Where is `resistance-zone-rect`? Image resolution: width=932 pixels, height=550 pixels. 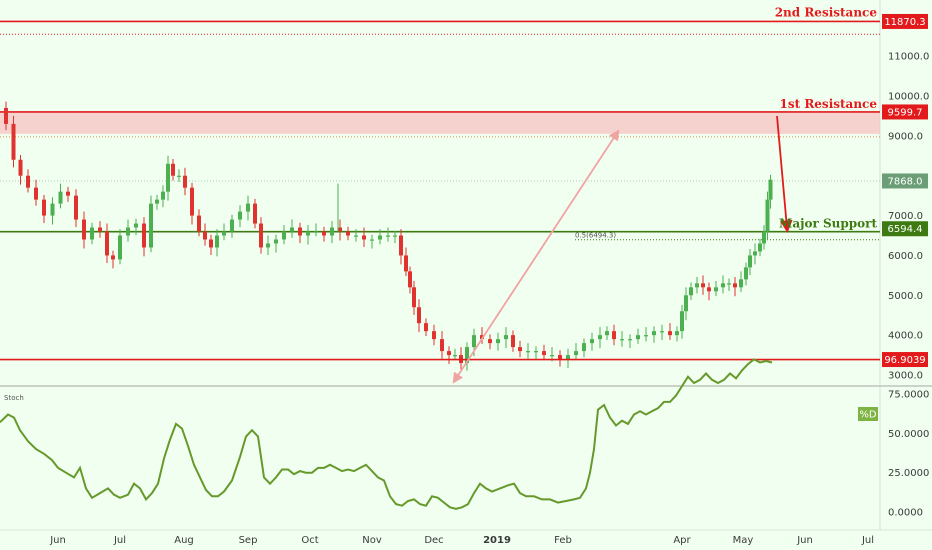 resistance-zone-rect is located at coordinates (440, 122).